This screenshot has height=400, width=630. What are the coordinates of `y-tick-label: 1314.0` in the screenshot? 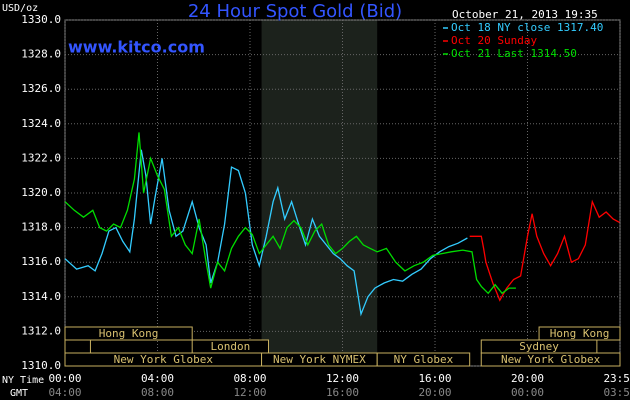 It's located at (41, 296).